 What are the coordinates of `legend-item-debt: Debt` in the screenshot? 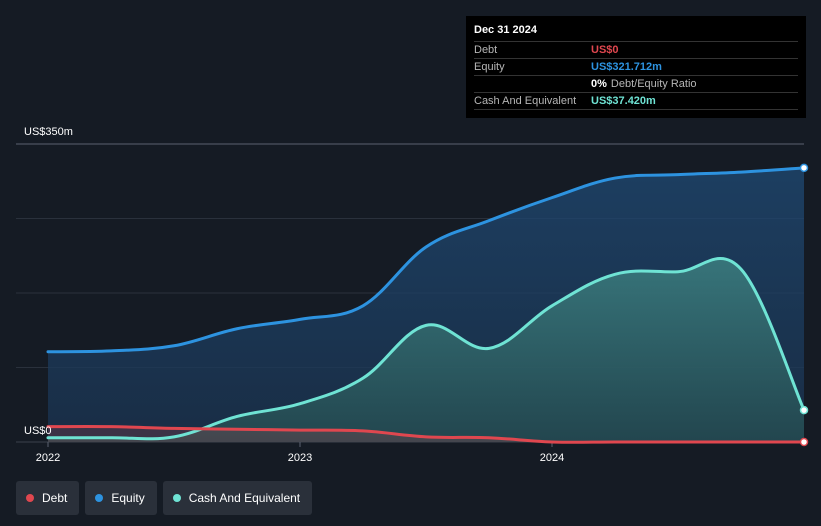 It's located at (48, 498).